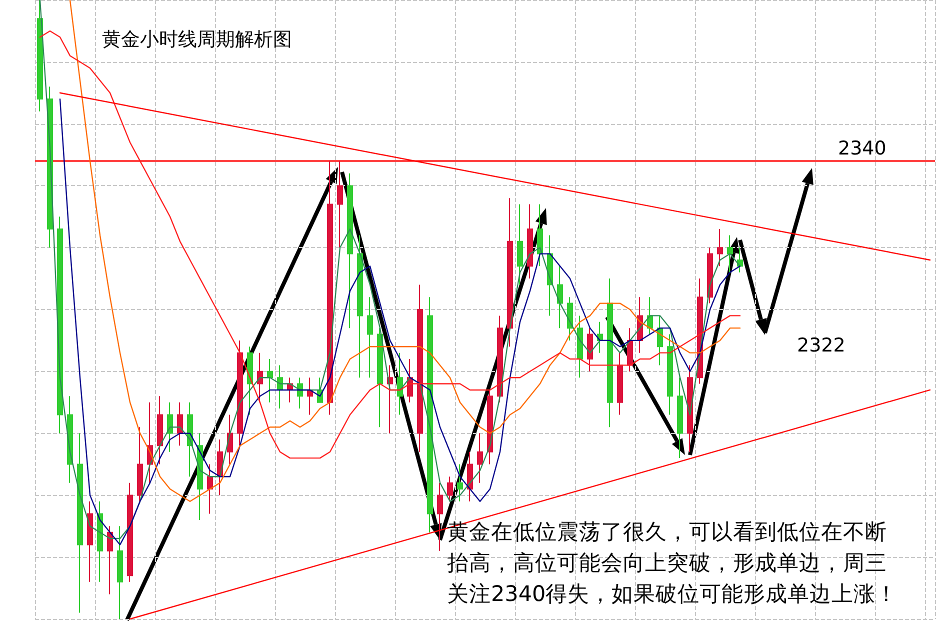 The height and width of the screenshot is (627, 938). Describe the element at coordinates (862, 149) in the screenshot. I see `annotation: 2340` at that location.